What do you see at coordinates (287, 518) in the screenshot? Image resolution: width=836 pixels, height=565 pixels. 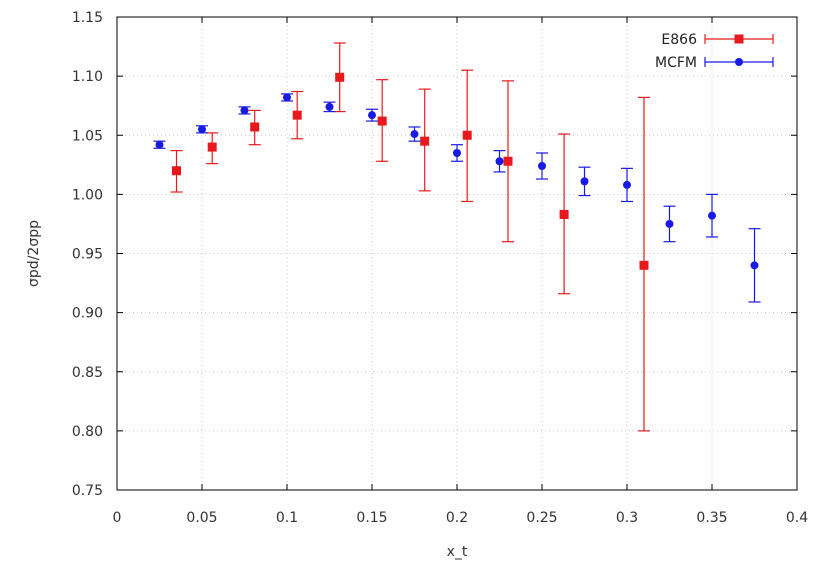 I see `x-tick-label: 0.1` at bounding box center [287, 518].